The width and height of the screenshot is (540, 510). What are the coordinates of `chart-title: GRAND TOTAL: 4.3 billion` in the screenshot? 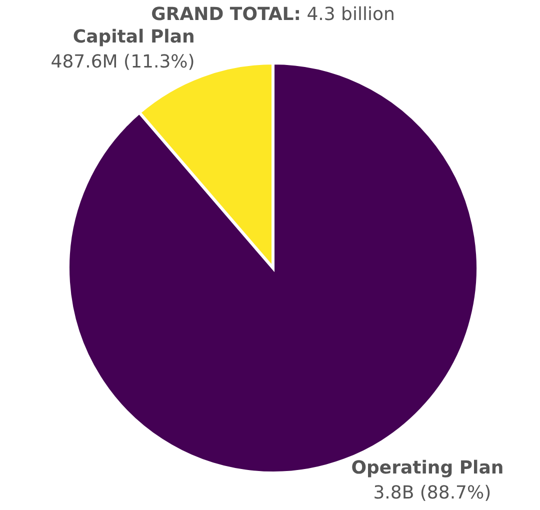 It's located at (273, 14).